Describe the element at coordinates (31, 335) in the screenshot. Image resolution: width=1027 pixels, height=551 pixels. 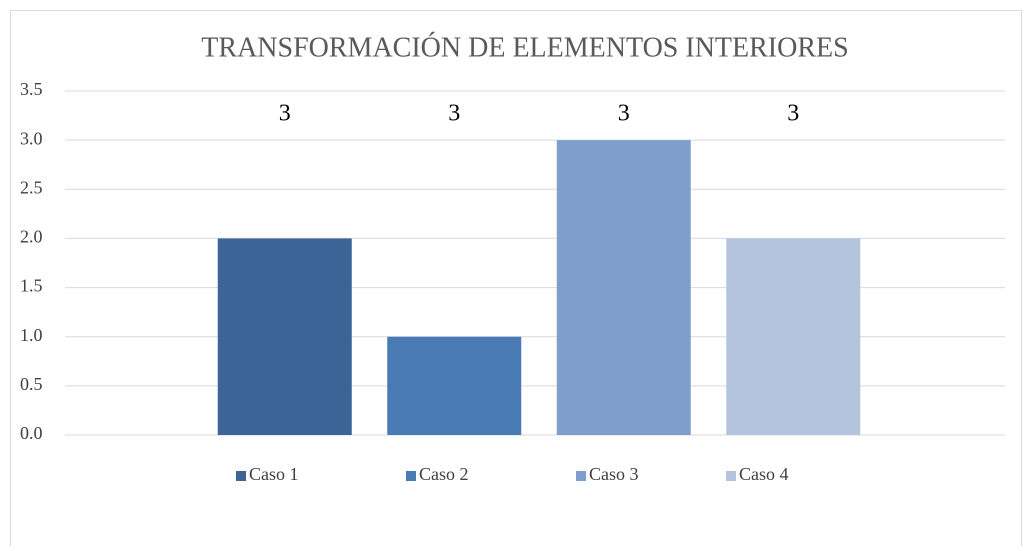
I see `y-tick-label: 1.0` at that location.